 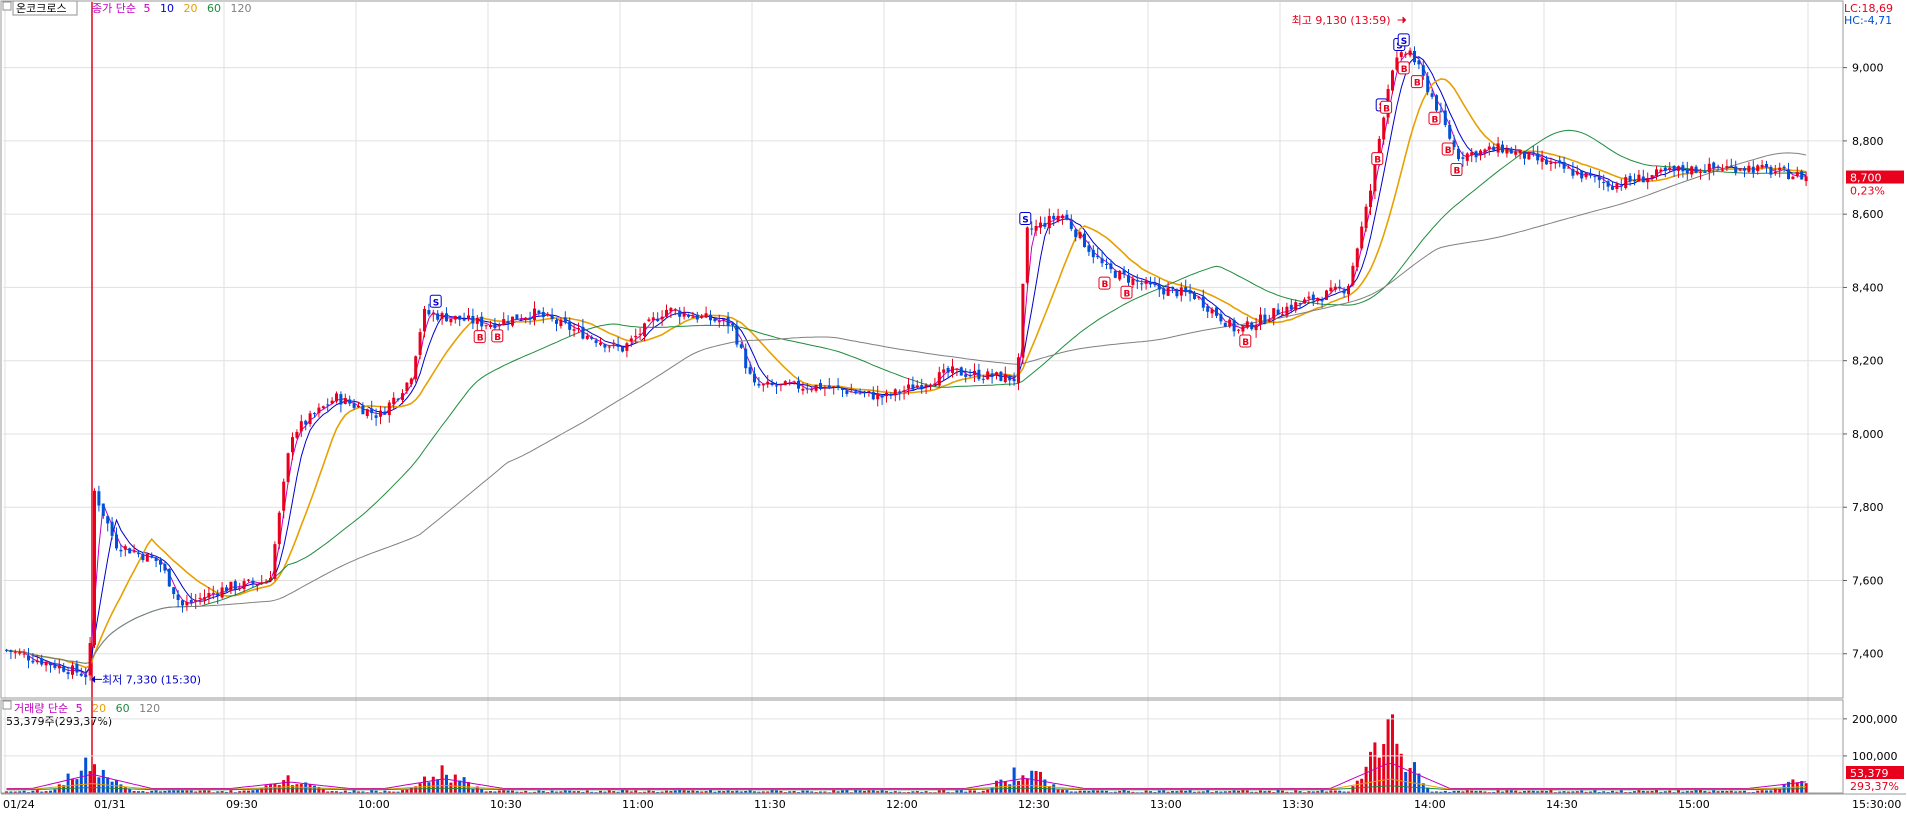 I want to click on collapse-toggle-icon, so click(x=7, y=6).